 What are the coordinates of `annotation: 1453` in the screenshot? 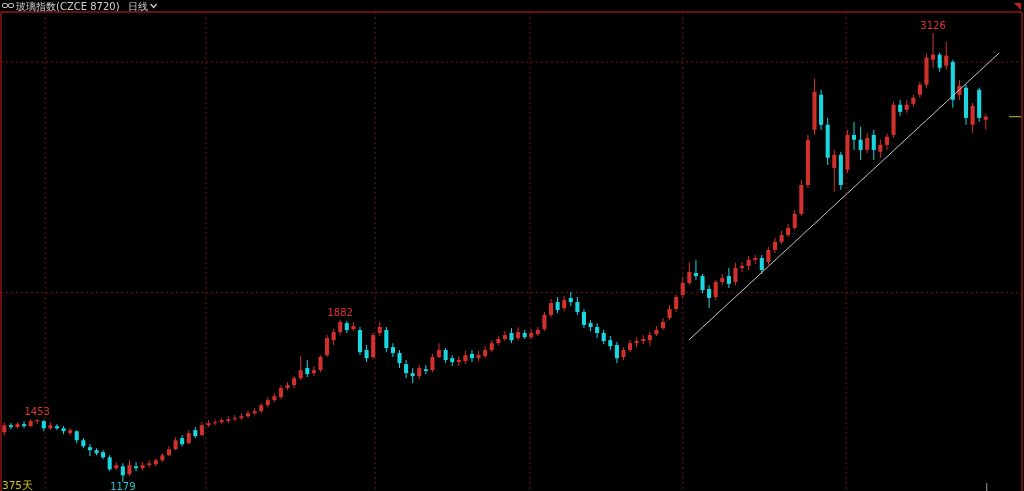 It's located at (37, 411).